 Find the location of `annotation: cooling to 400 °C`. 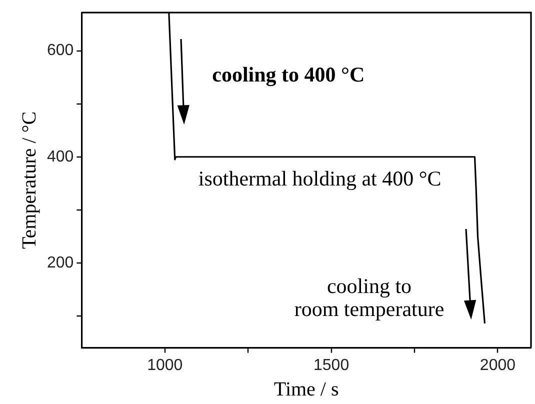

annotation: cooling to 400 °C is located at coordinates (288, 74).